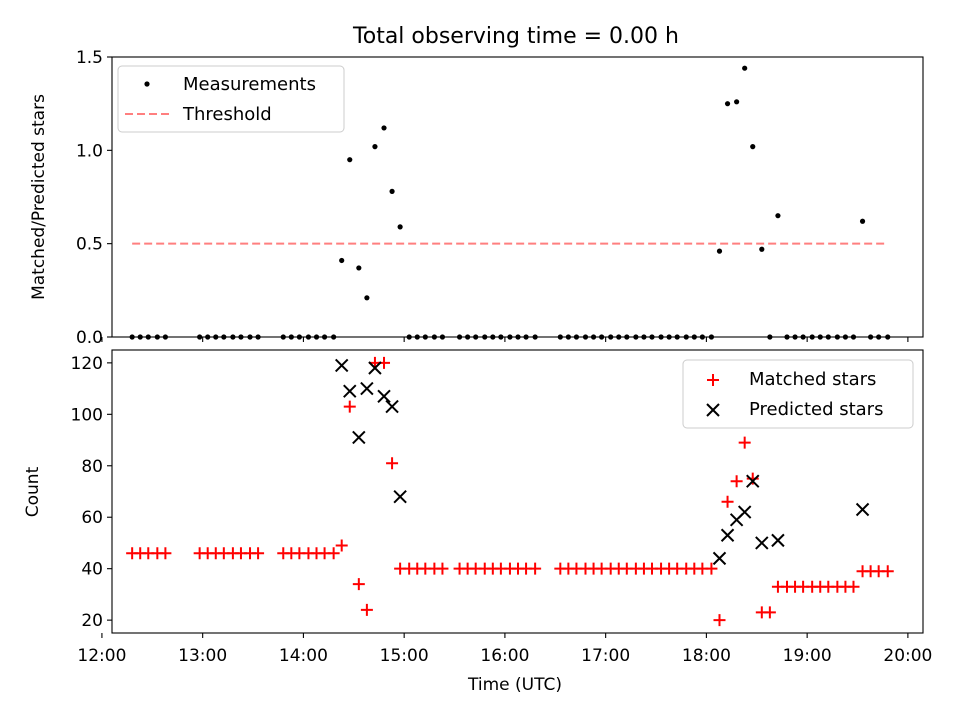 The width and height of the screenshot is (960, 720). What do you see at coordinates (87, 415) in the screenshot?
I see `bottom-ytick-label: 100` at bounding box center [87, 415].